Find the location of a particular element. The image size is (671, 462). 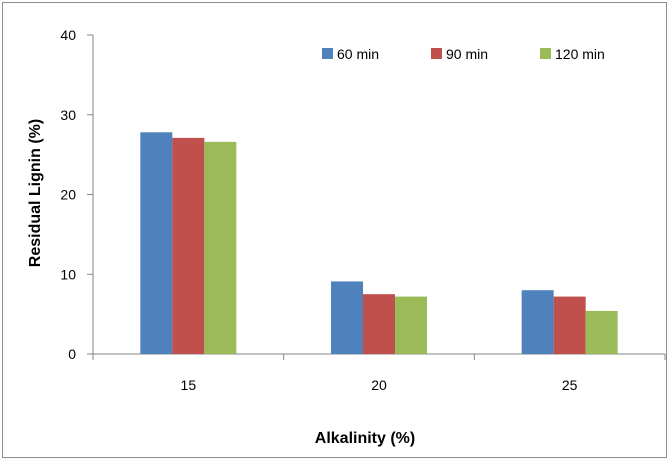

legend-label: 120 min is located at coordinates (580, 54).